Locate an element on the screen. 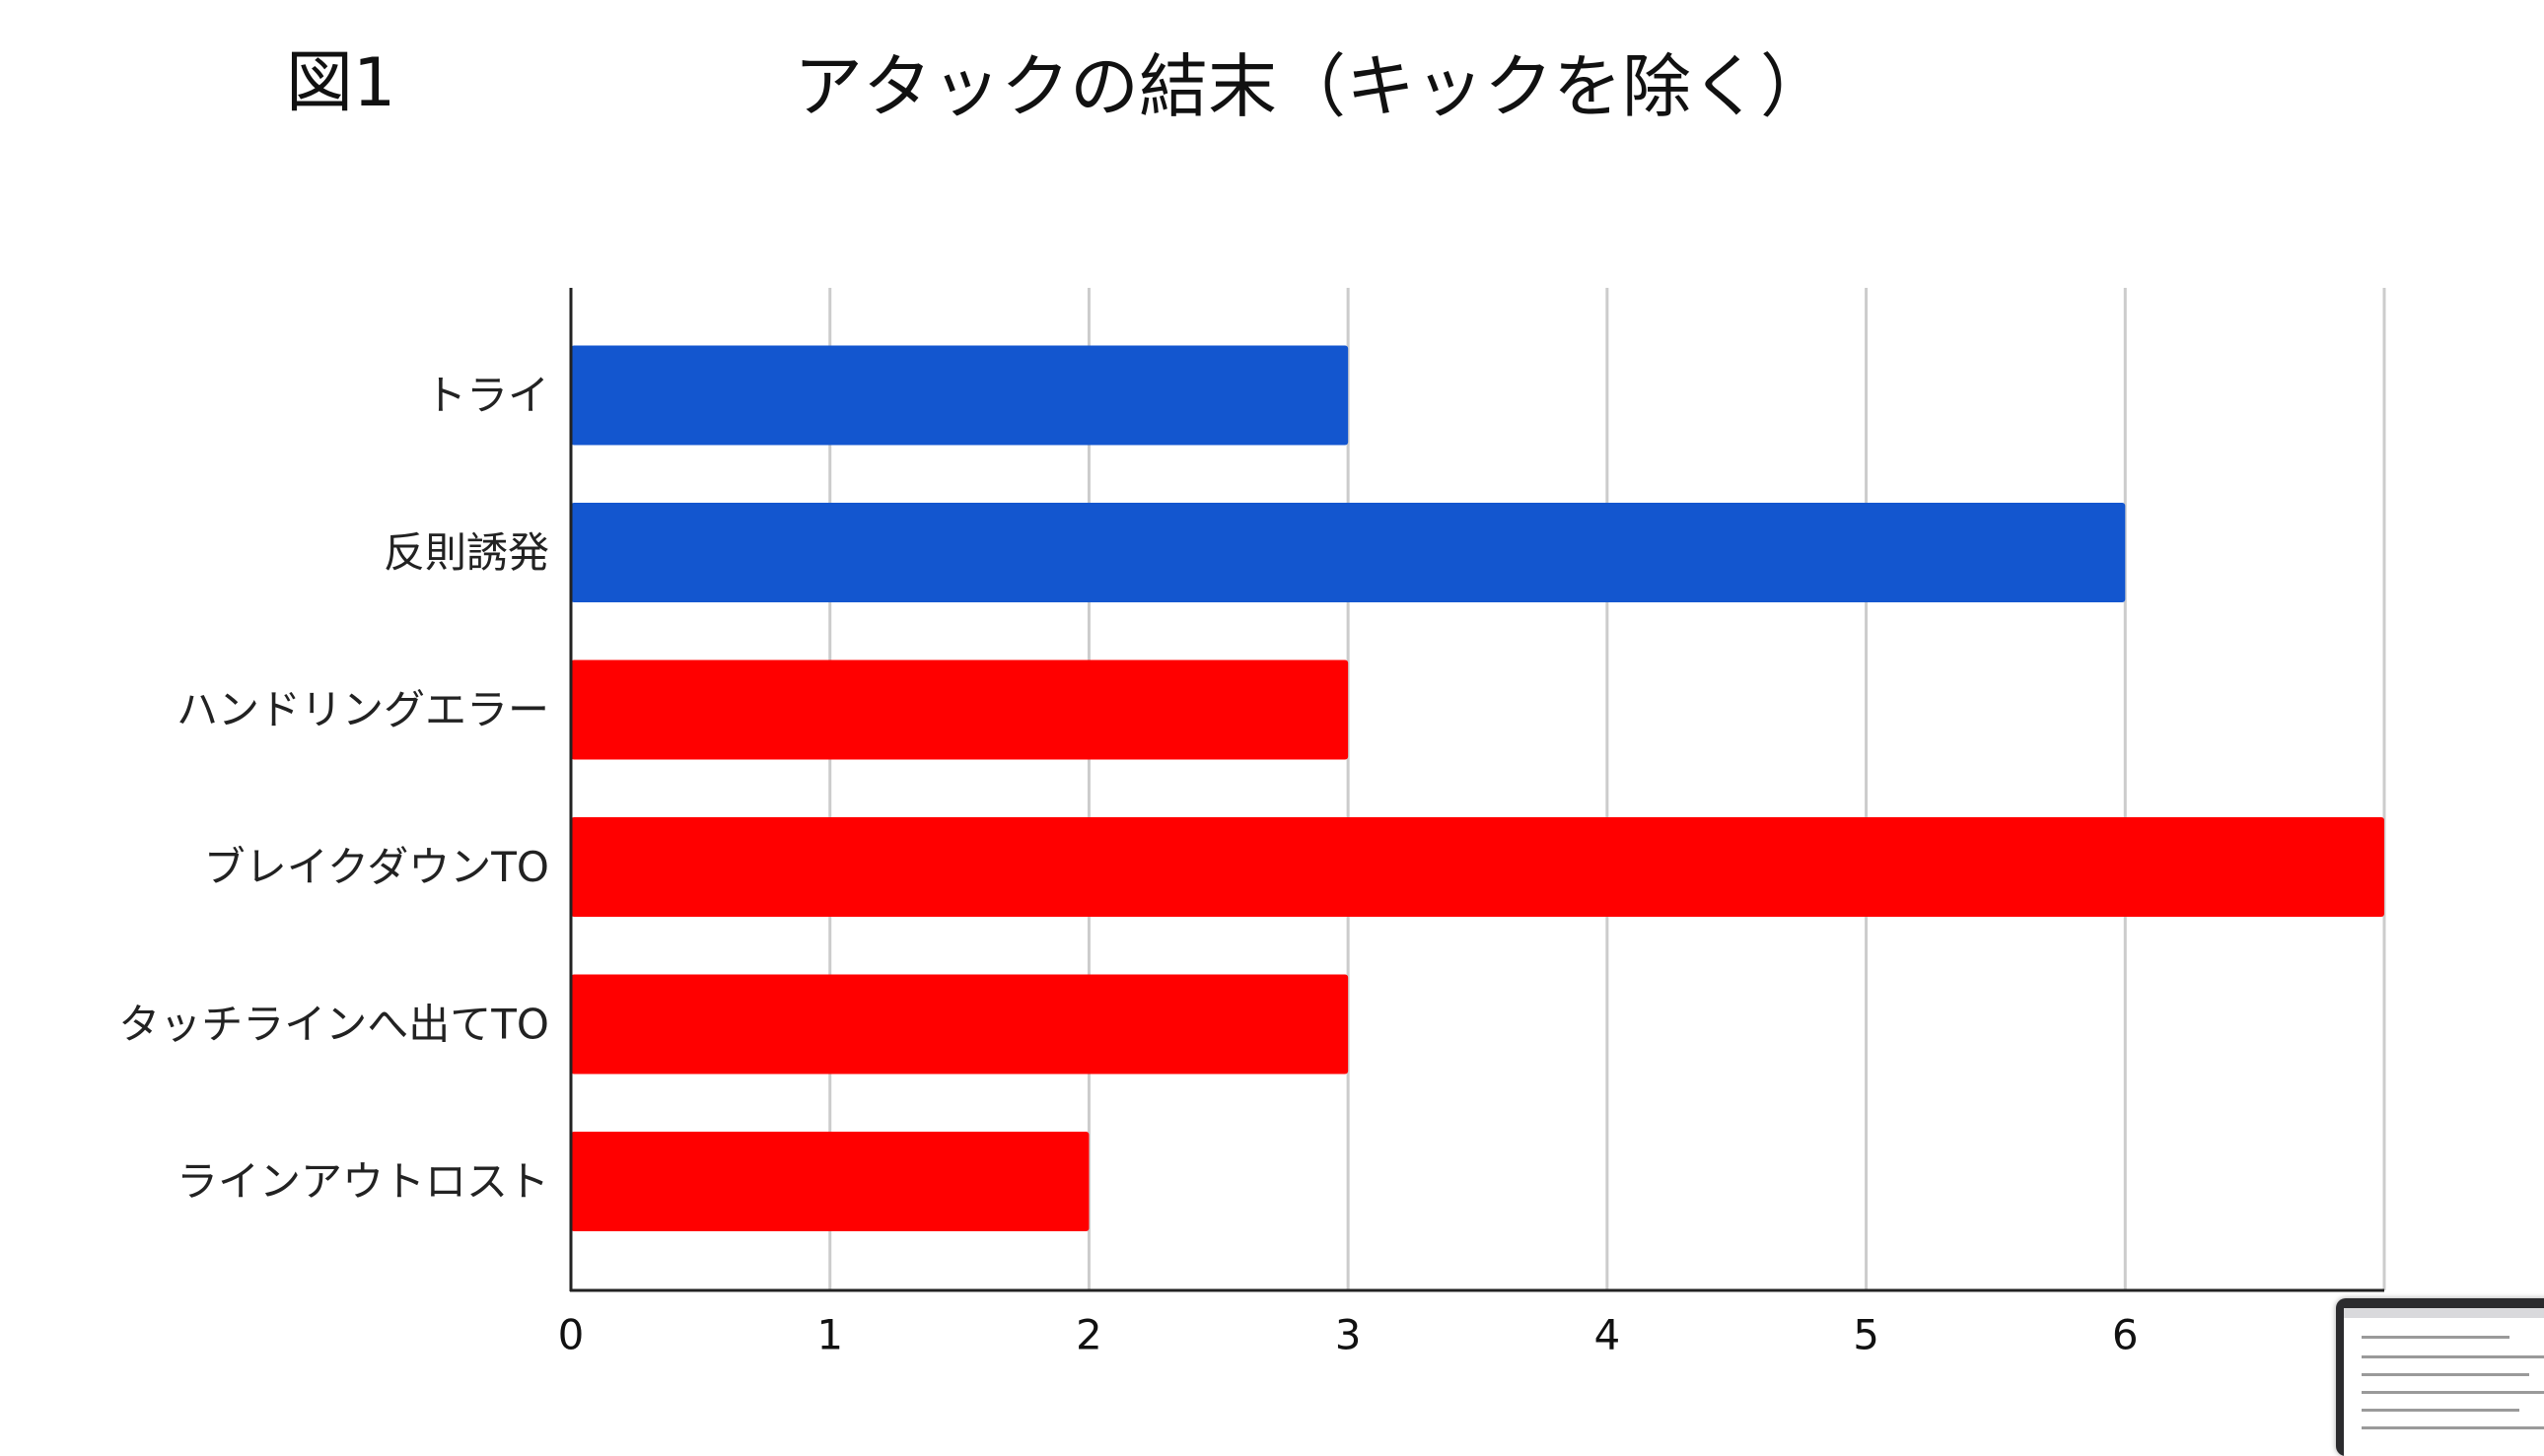 The height and width of the screenshot is (1456, 2544). x-tick-label-0: 0 is located at coordinates (571, 1335).